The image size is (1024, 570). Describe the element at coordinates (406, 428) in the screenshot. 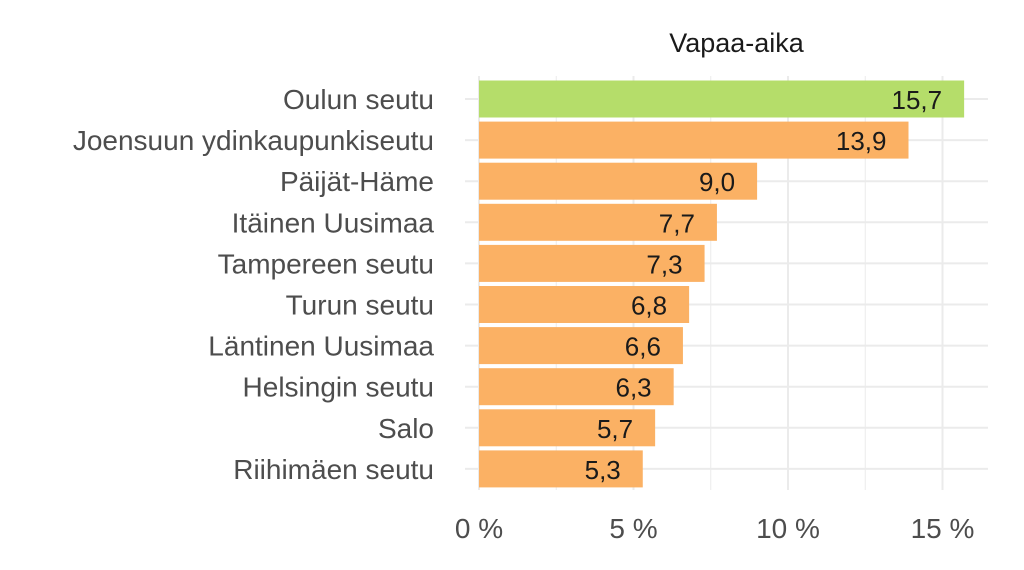

I see `category-label: Salo` at that location.